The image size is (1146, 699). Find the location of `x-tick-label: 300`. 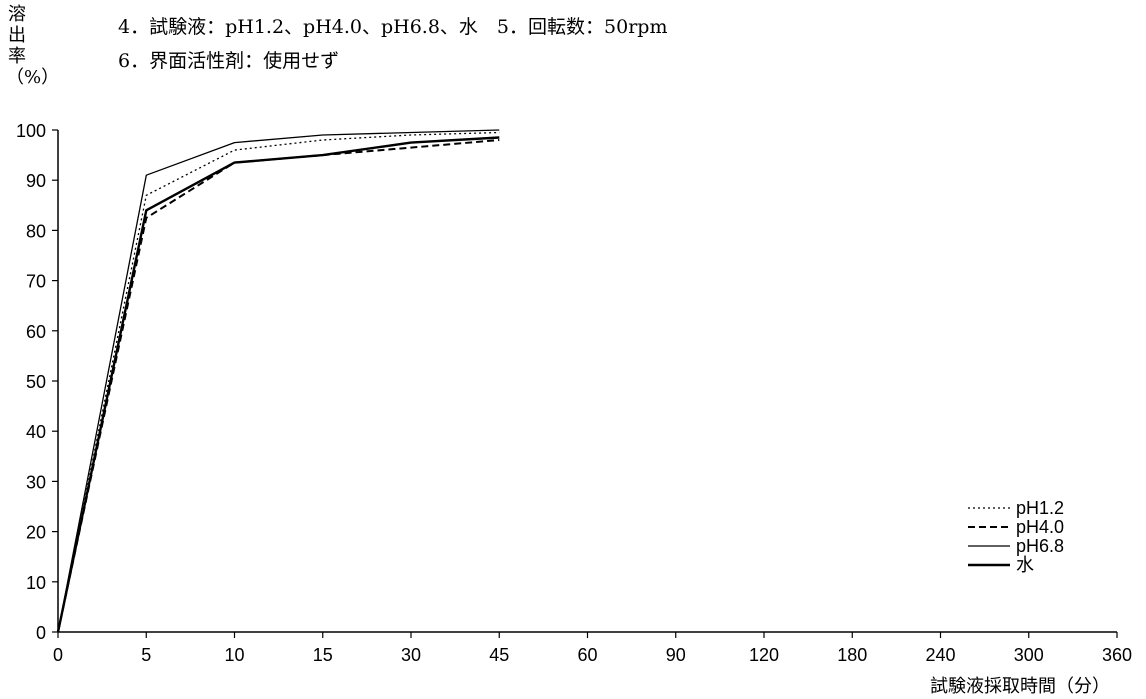

x-tick-label: 300 is located at coordinates (1029, 655).